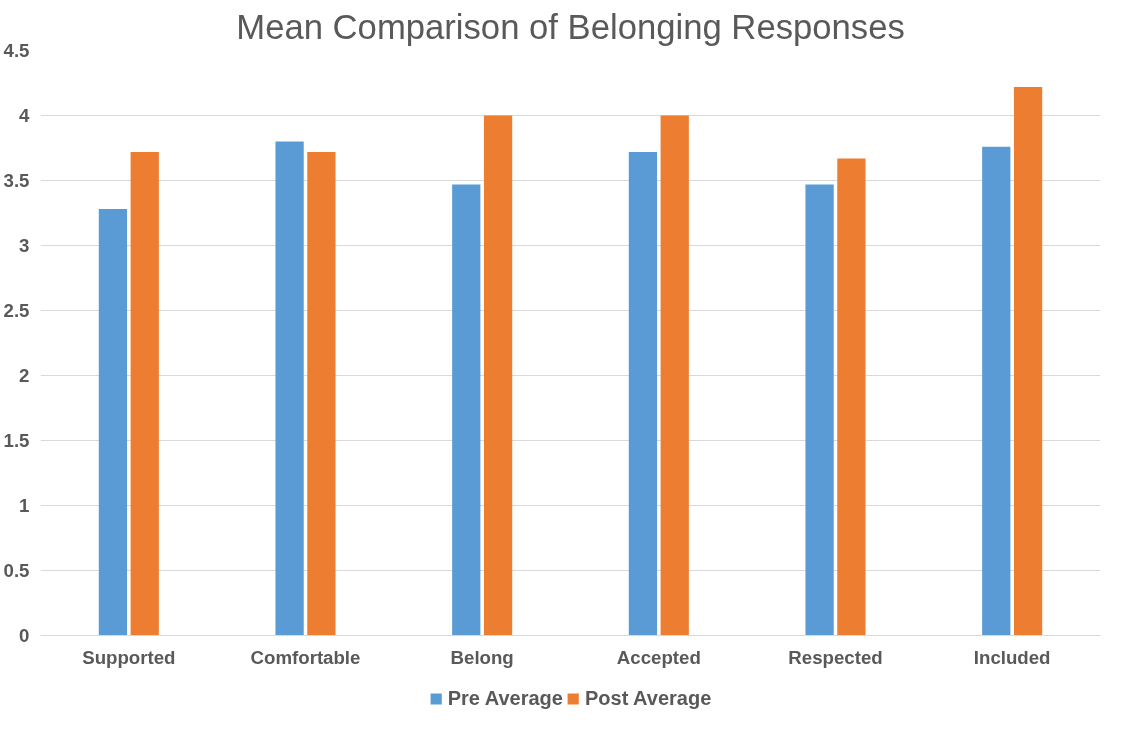 The height and width of the screenshot is (736, 1148). Describe the element at coordinates (24, 505) in the screenshot. I see `y-tick-label: 1` at that location.